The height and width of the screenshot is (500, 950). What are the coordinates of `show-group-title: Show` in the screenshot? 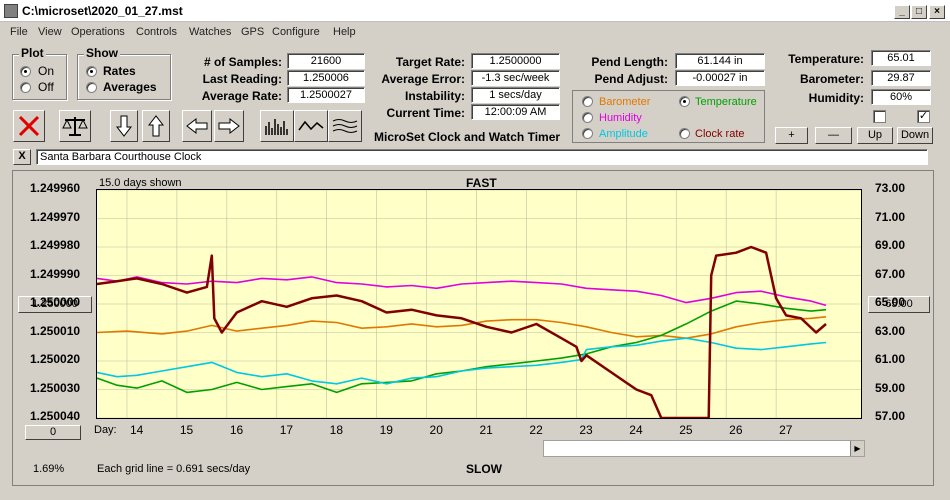 It's located at (102, 53).